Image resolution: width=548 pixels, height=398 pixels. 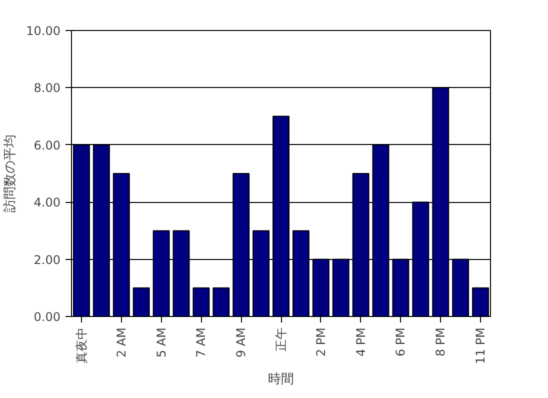 What do you see at coordinates (47, 145) in the screenshot?
I see `y-tick-label: 6.00` at bounding box center [47, 145].